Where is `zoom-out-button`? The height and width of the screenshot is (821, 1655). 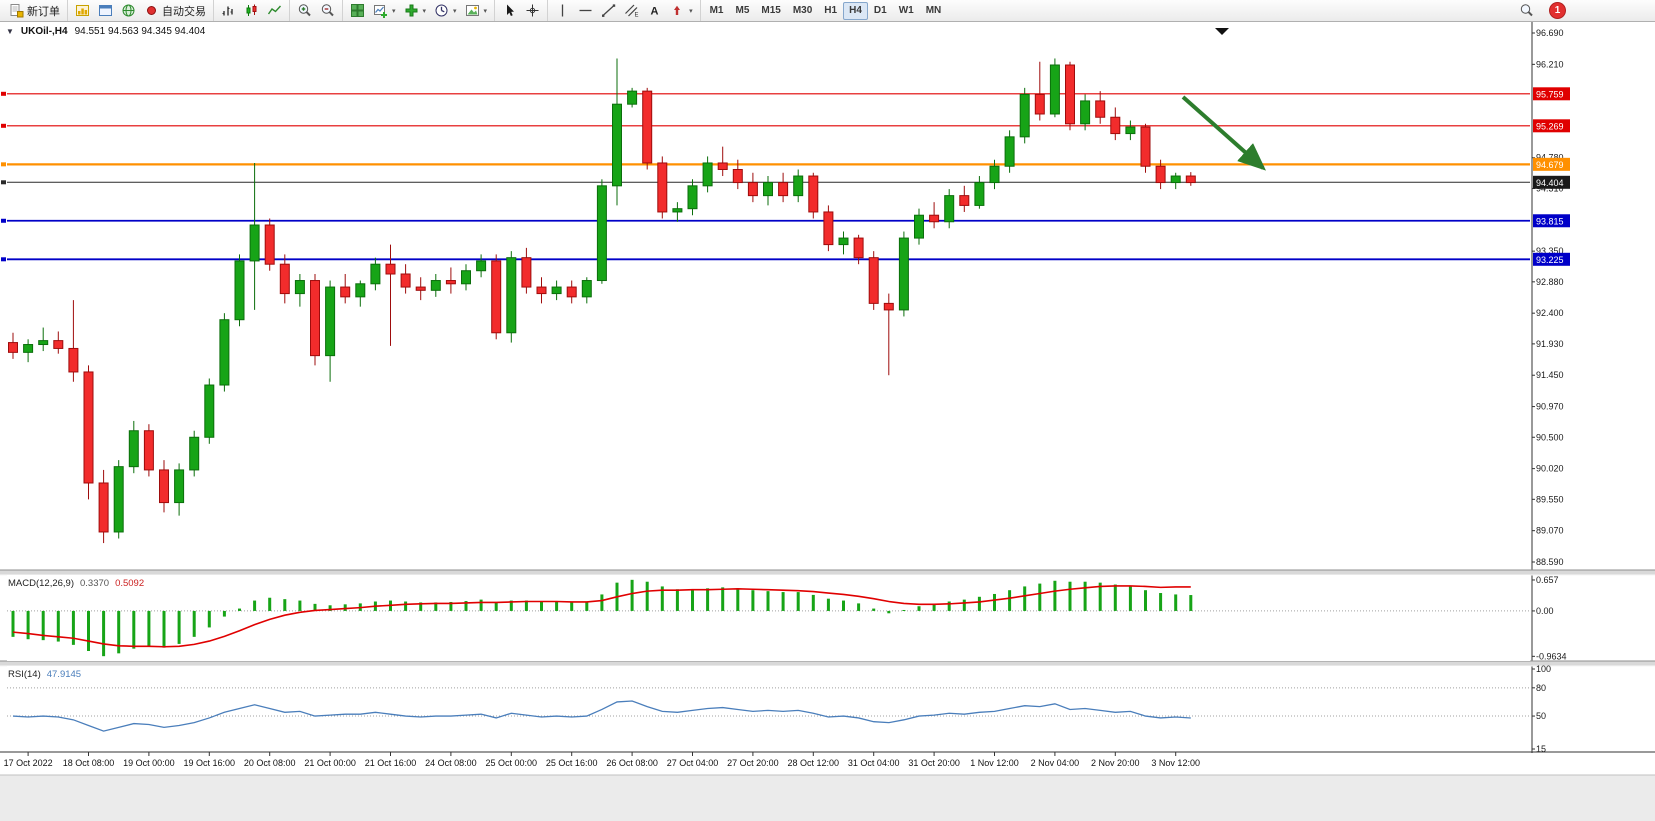
zoom-out-button is located at coordinates (327, 11).